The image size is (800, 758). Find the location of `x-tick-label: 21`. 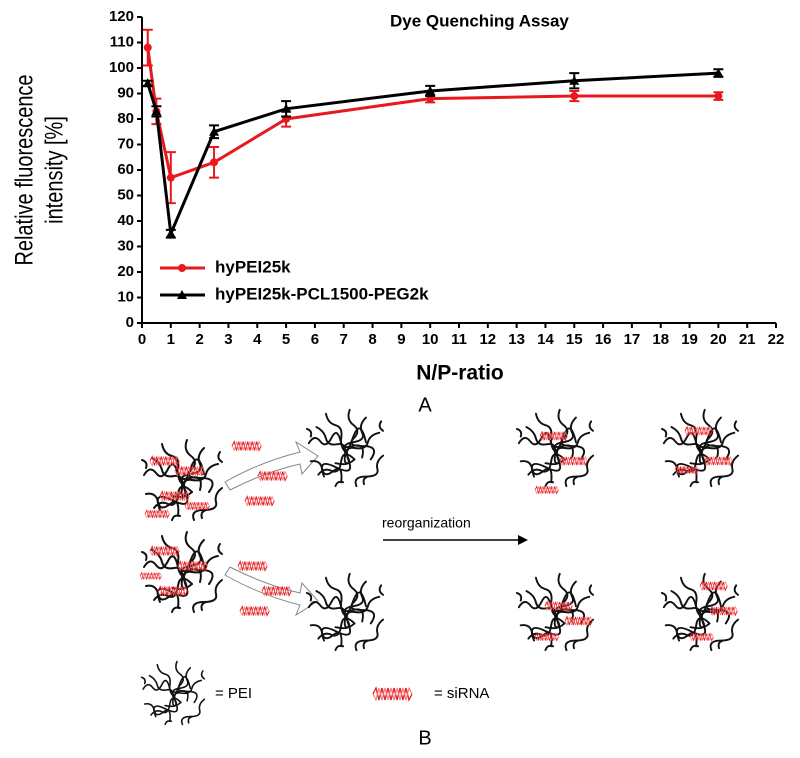

x-tick-label: 21 is located at coordinates (747, 339).